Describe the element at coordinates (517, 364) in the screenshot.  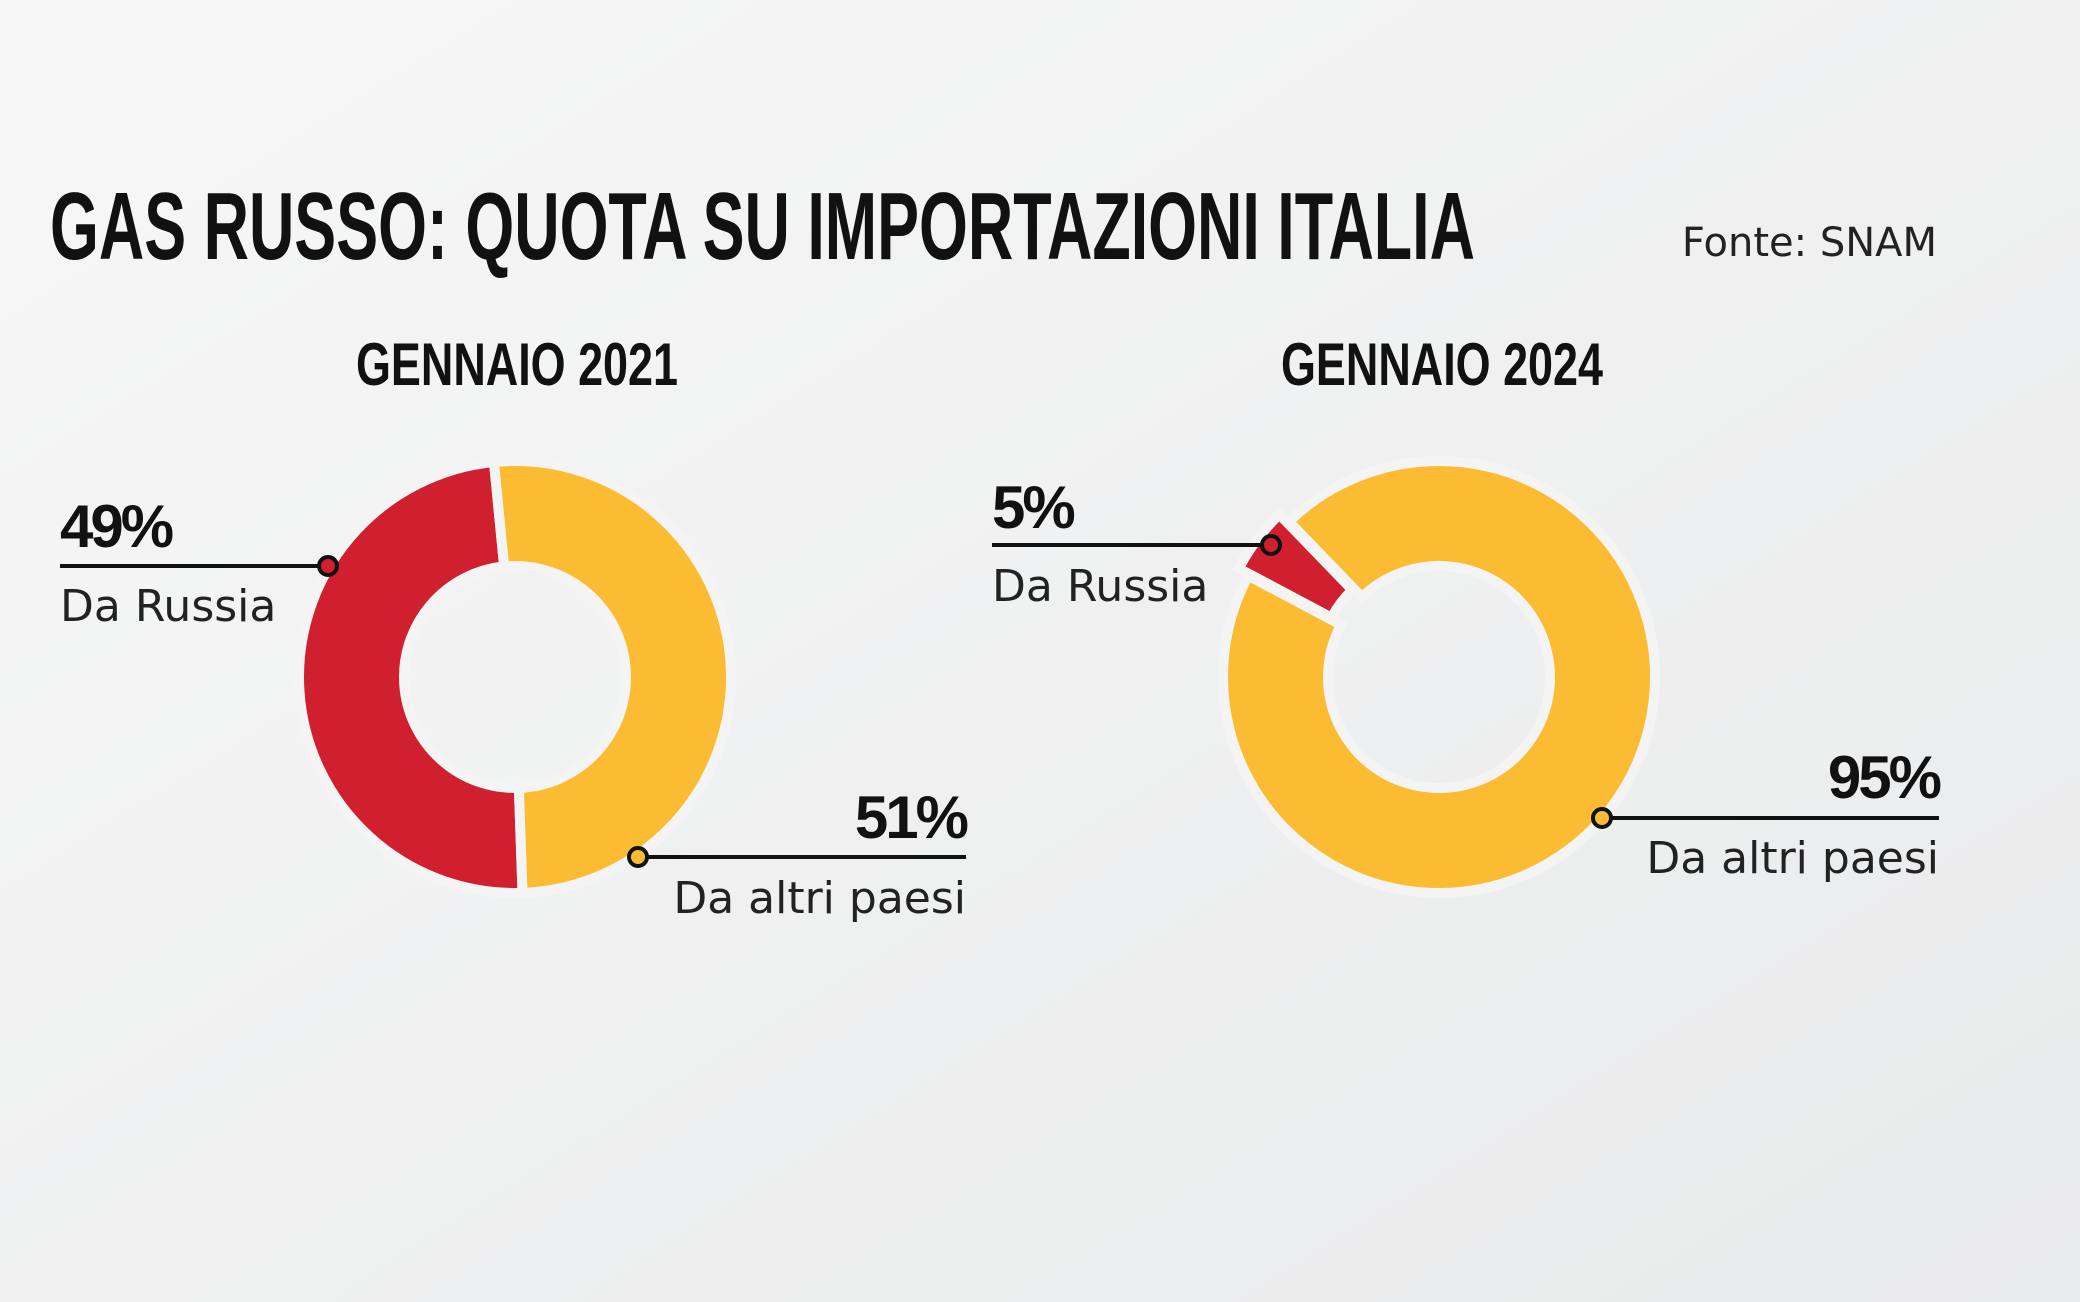
I see `chart-title: GENNAIO 2021` at that location.